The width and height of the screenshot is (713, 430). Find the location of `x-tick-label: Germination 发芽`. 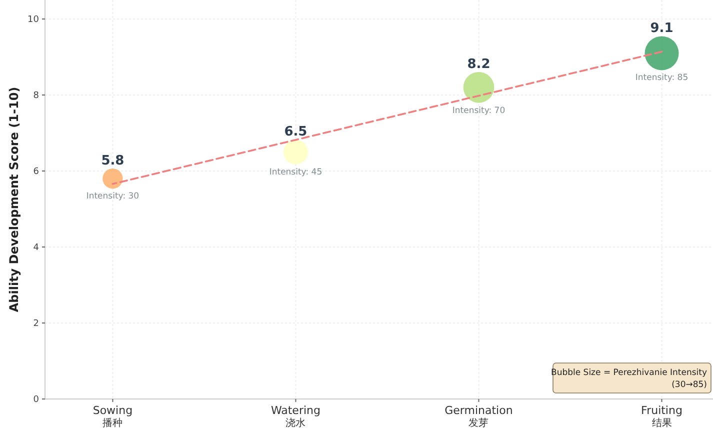

x-tick-label: Germination 发芽 is located at coordinates (478, 416).